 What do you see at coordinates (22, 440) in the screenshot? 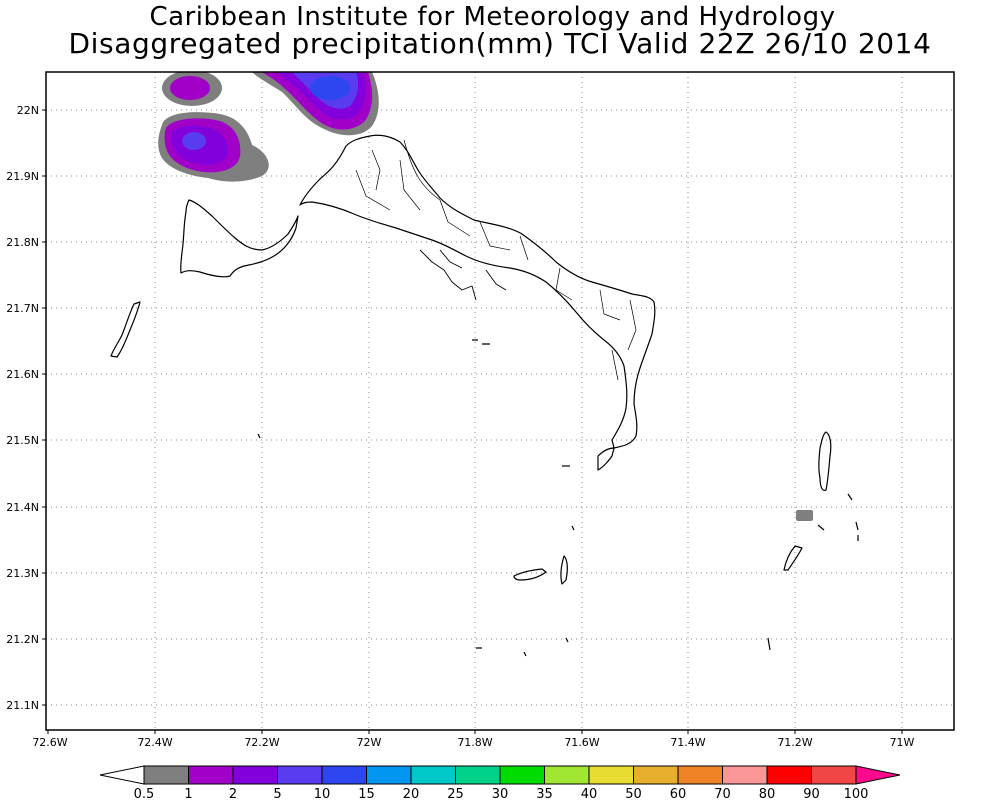
I see `lat-label: 21.5N` at bounding box center [22, 440].